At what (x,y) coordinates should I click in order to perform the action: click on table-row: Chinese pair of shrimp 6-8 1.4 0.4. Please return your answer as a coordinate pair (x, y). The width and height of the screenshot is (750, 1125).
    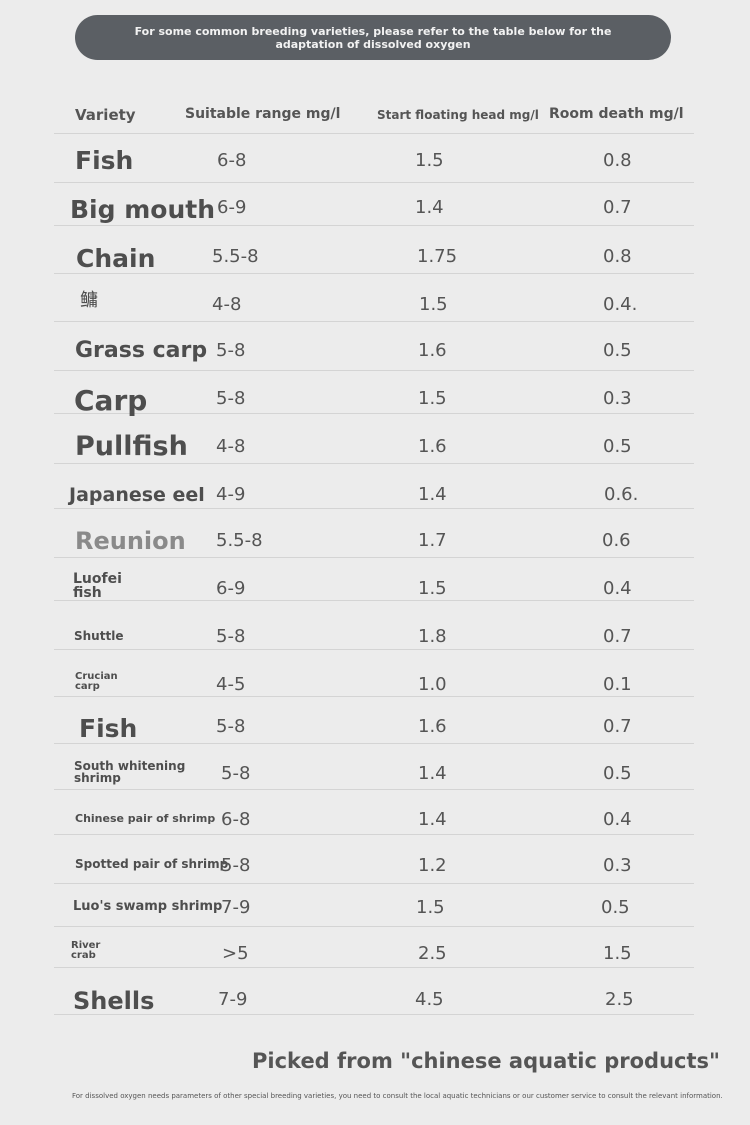
    Looking at the image, I should click on (374, 812).